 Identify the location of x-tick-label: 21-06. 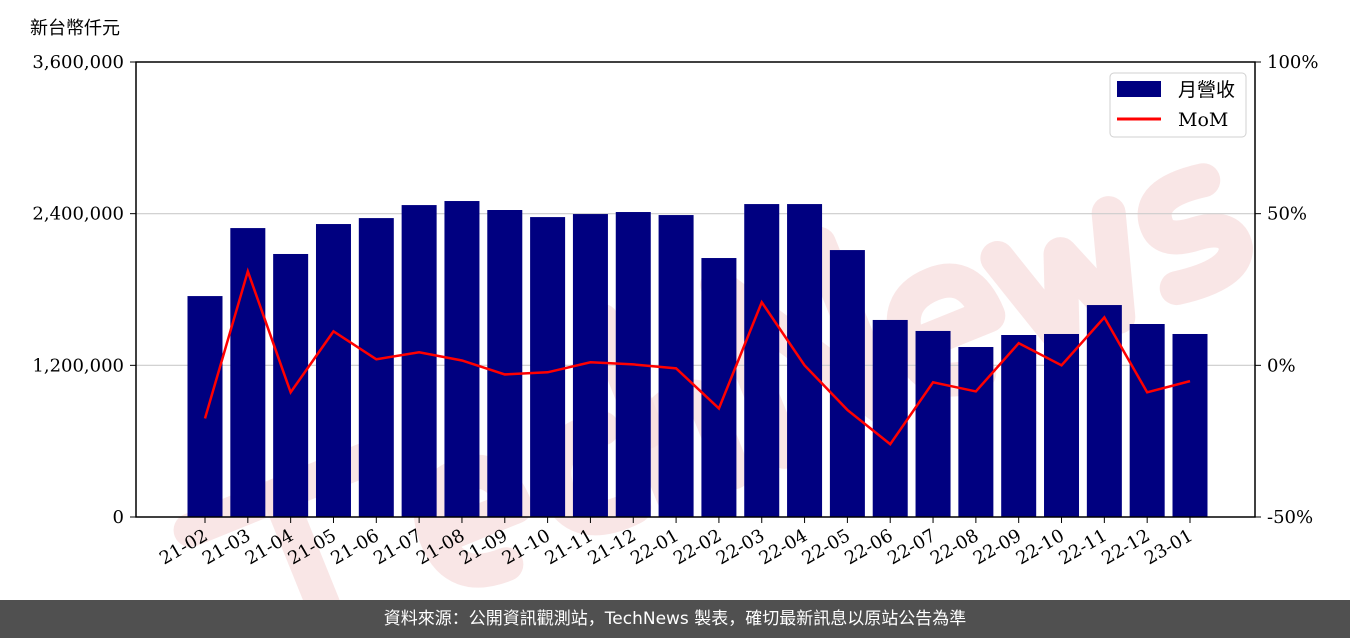
(354, 547).